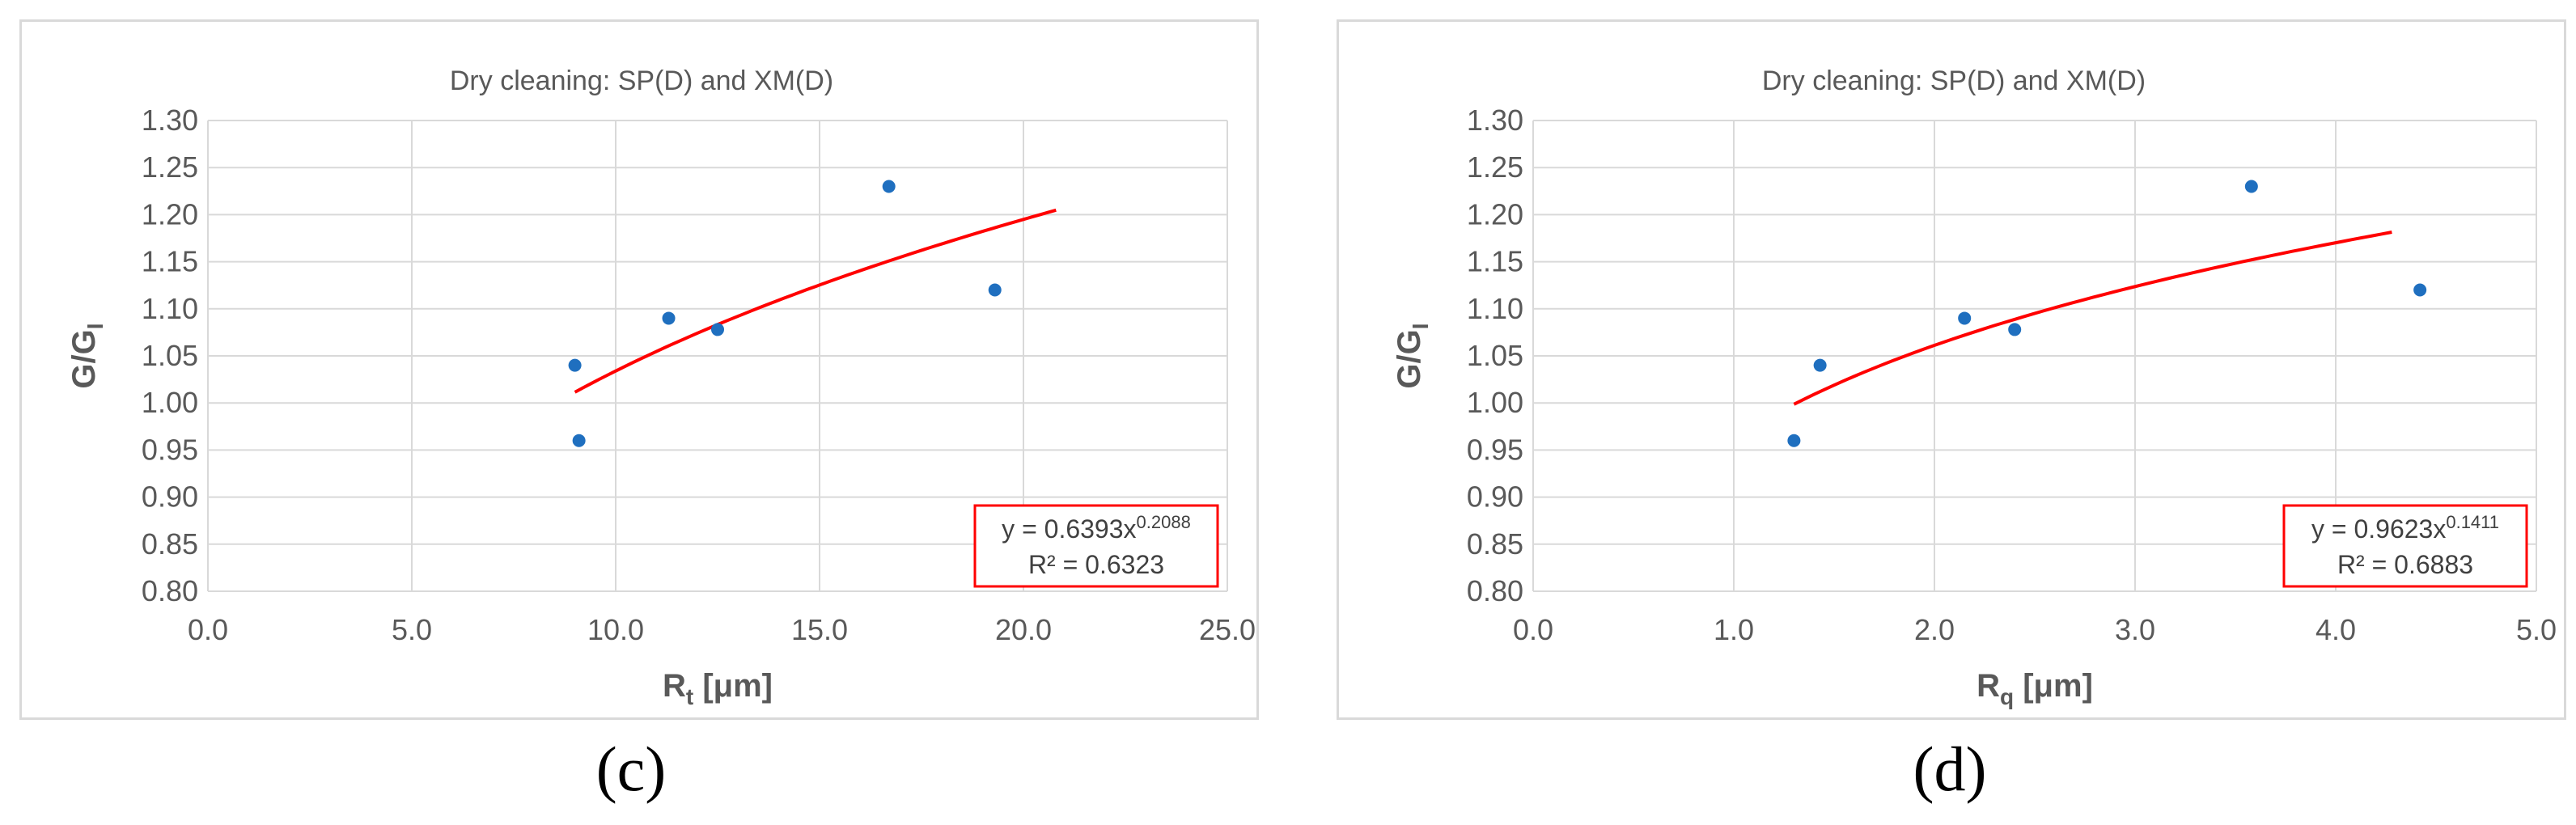  I want to click on x-tick-label: 20.0, so click(1023, 629).